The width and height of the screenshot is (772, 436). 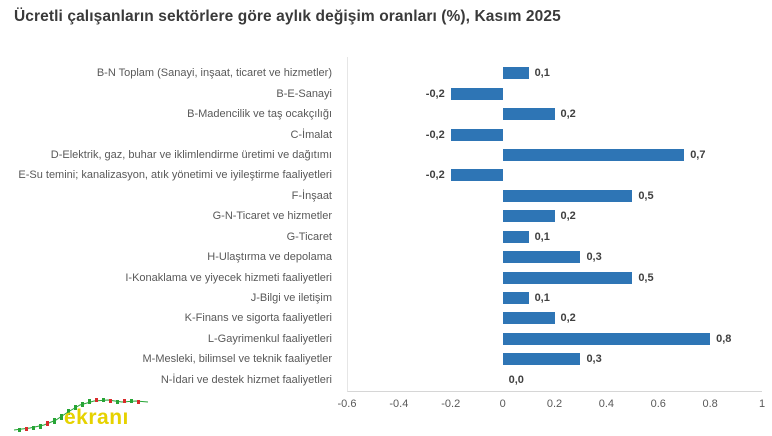 I want to click on chart-row: K-Finans ve sigorta faaliyetleri 0,2, so click(x=381, y=318).